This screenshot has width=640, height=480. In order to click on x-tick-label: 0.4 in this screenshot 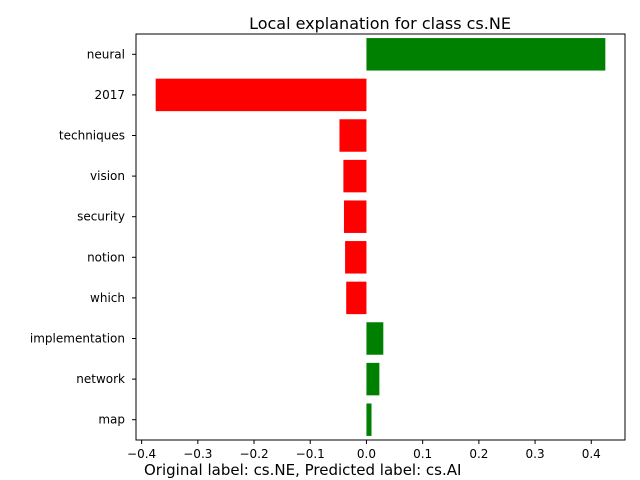, I will do `click(591, 454)`.